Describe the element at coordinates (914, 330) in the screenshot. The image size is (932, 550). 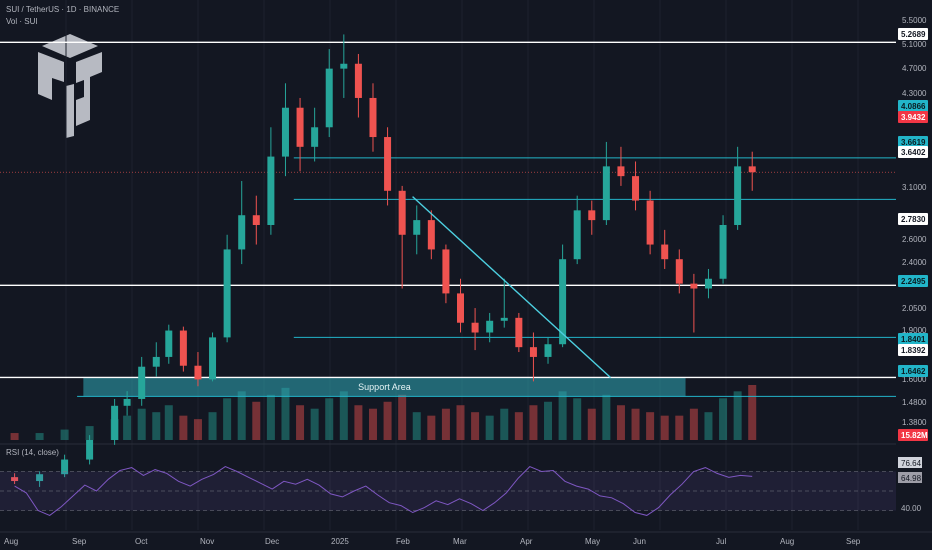
I see `price-axis-tick: 1.9000` at that location.